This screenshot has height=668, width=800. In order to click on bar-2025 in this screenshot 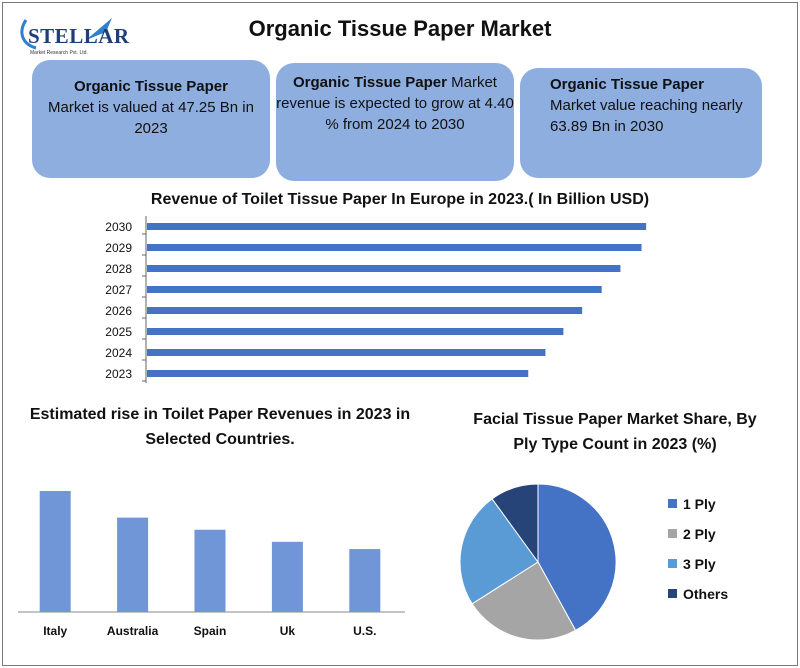, I will do `click(355, 331)`.